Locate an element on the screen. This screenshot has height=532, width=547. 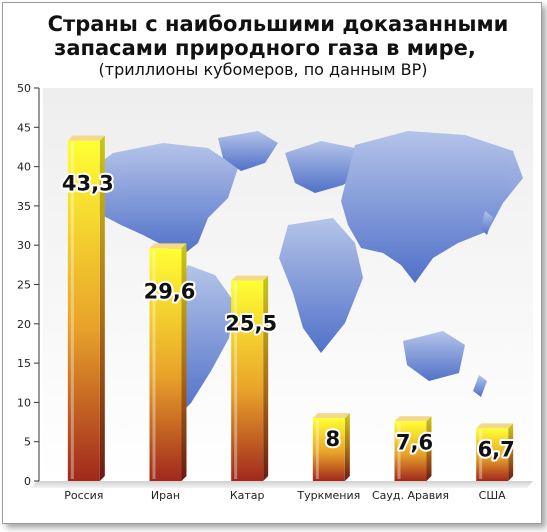
x-tick-label: Туркмения is located at coordinates (328, 495).